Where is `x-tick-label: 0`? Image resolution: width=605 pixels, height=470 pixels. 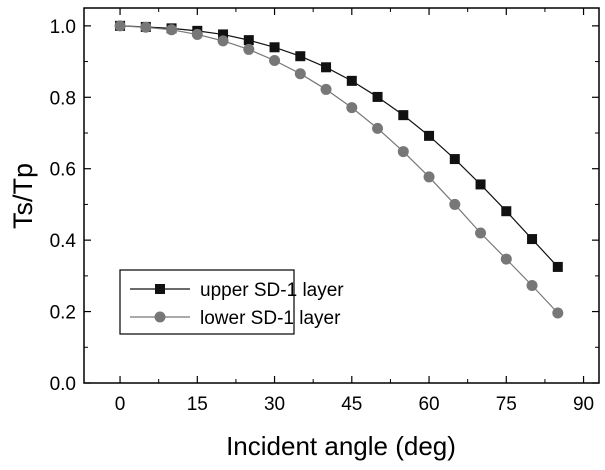 x-tick-label: 0 is located at coordinates (120, 404).